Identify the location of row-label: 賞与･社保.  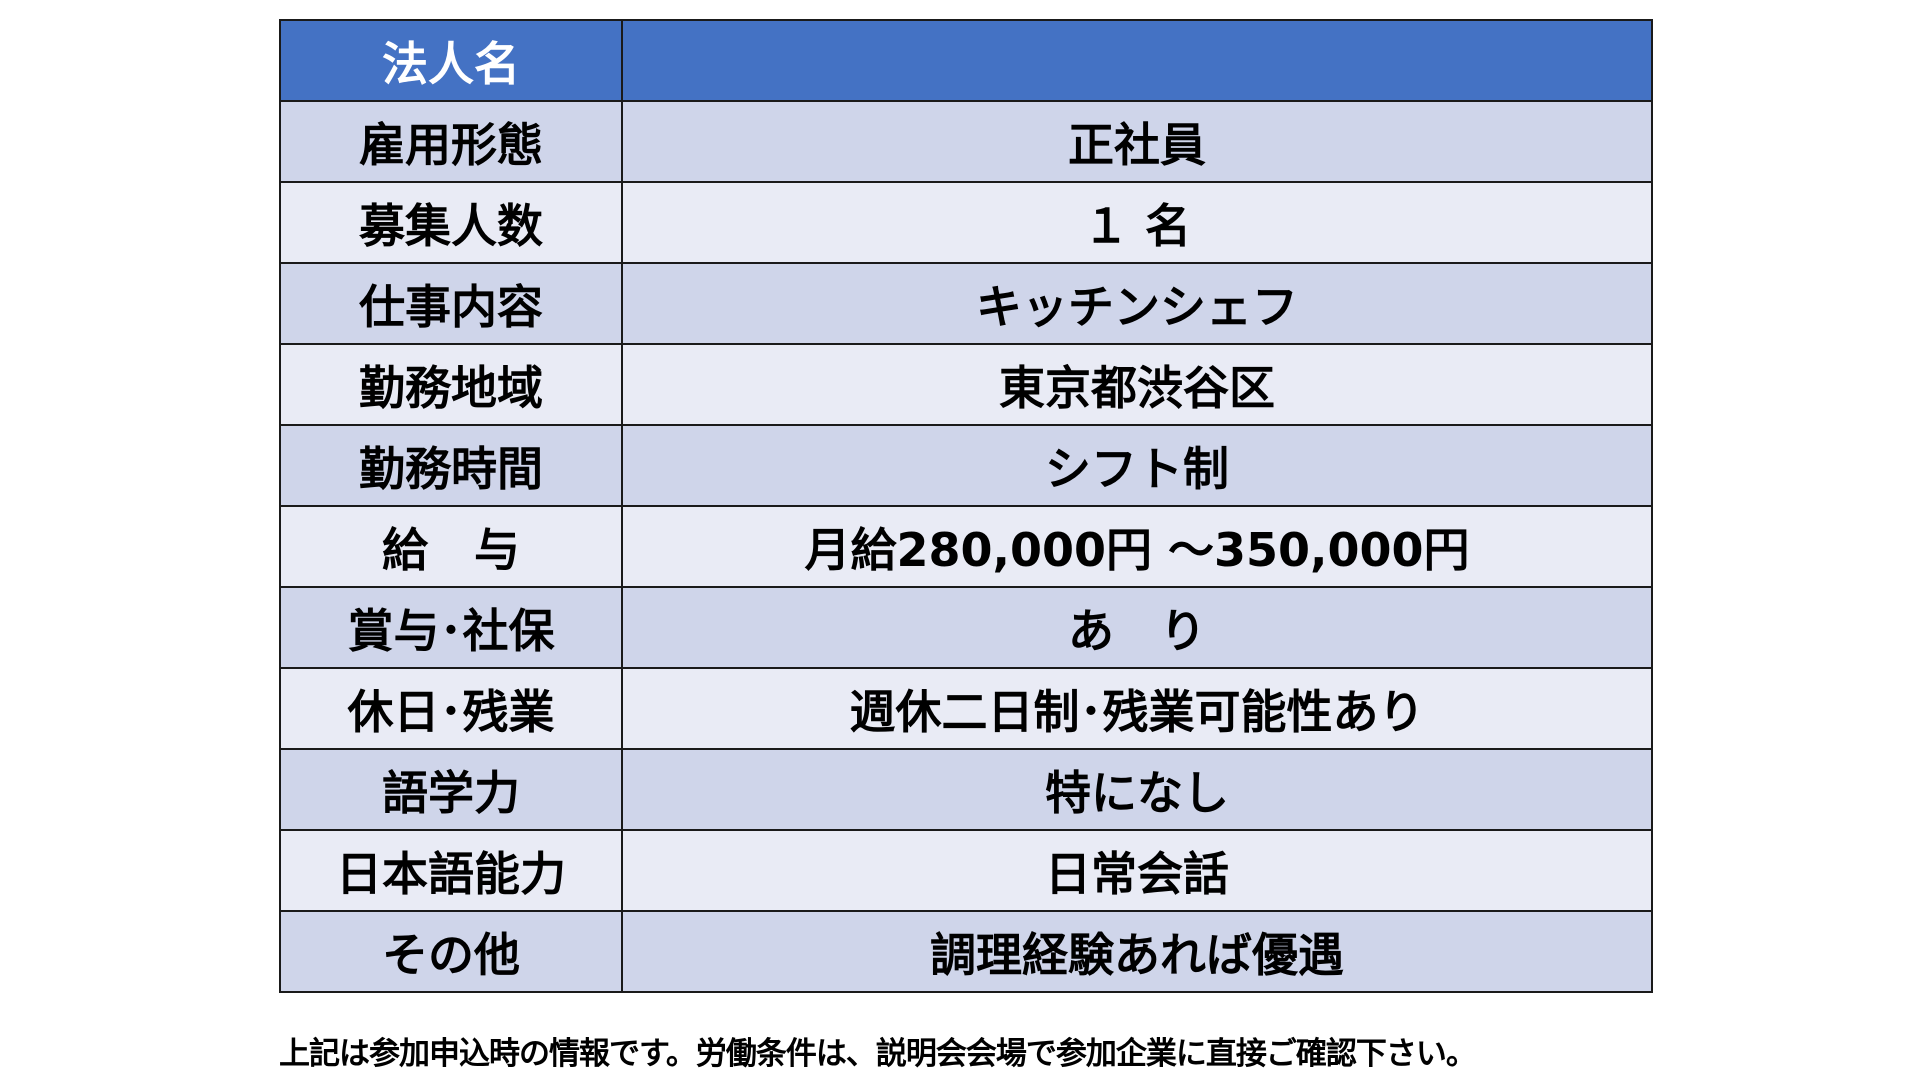
(451, 627).